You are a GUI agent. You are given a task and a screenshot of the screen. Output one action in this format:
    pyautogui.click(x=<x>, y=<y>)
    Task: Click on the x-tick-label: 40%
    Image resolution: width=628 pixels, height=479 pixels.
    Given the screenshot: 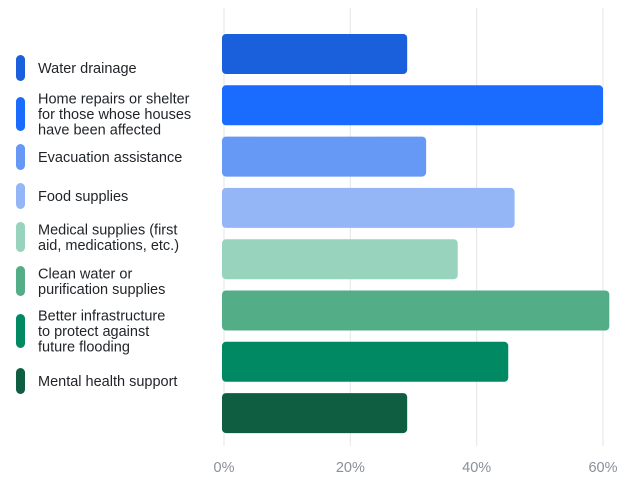 What is the action you would take?
    pyautogui.click(x=476, y=468)
    